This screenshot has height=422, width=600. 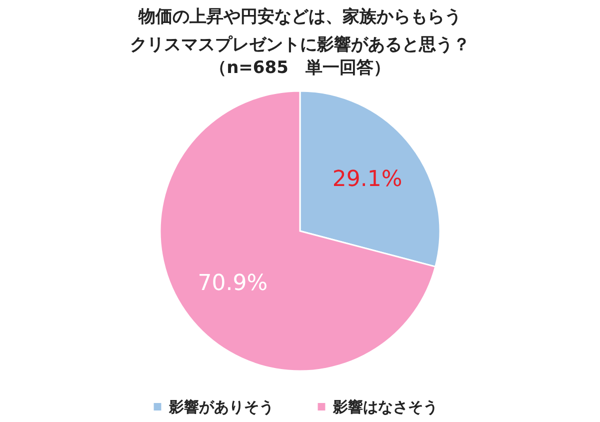 What do you see at coordinates (221, 407) in the screenshot?
I see `legend-label: 影響がありそう` at bounding box center [221, 407].